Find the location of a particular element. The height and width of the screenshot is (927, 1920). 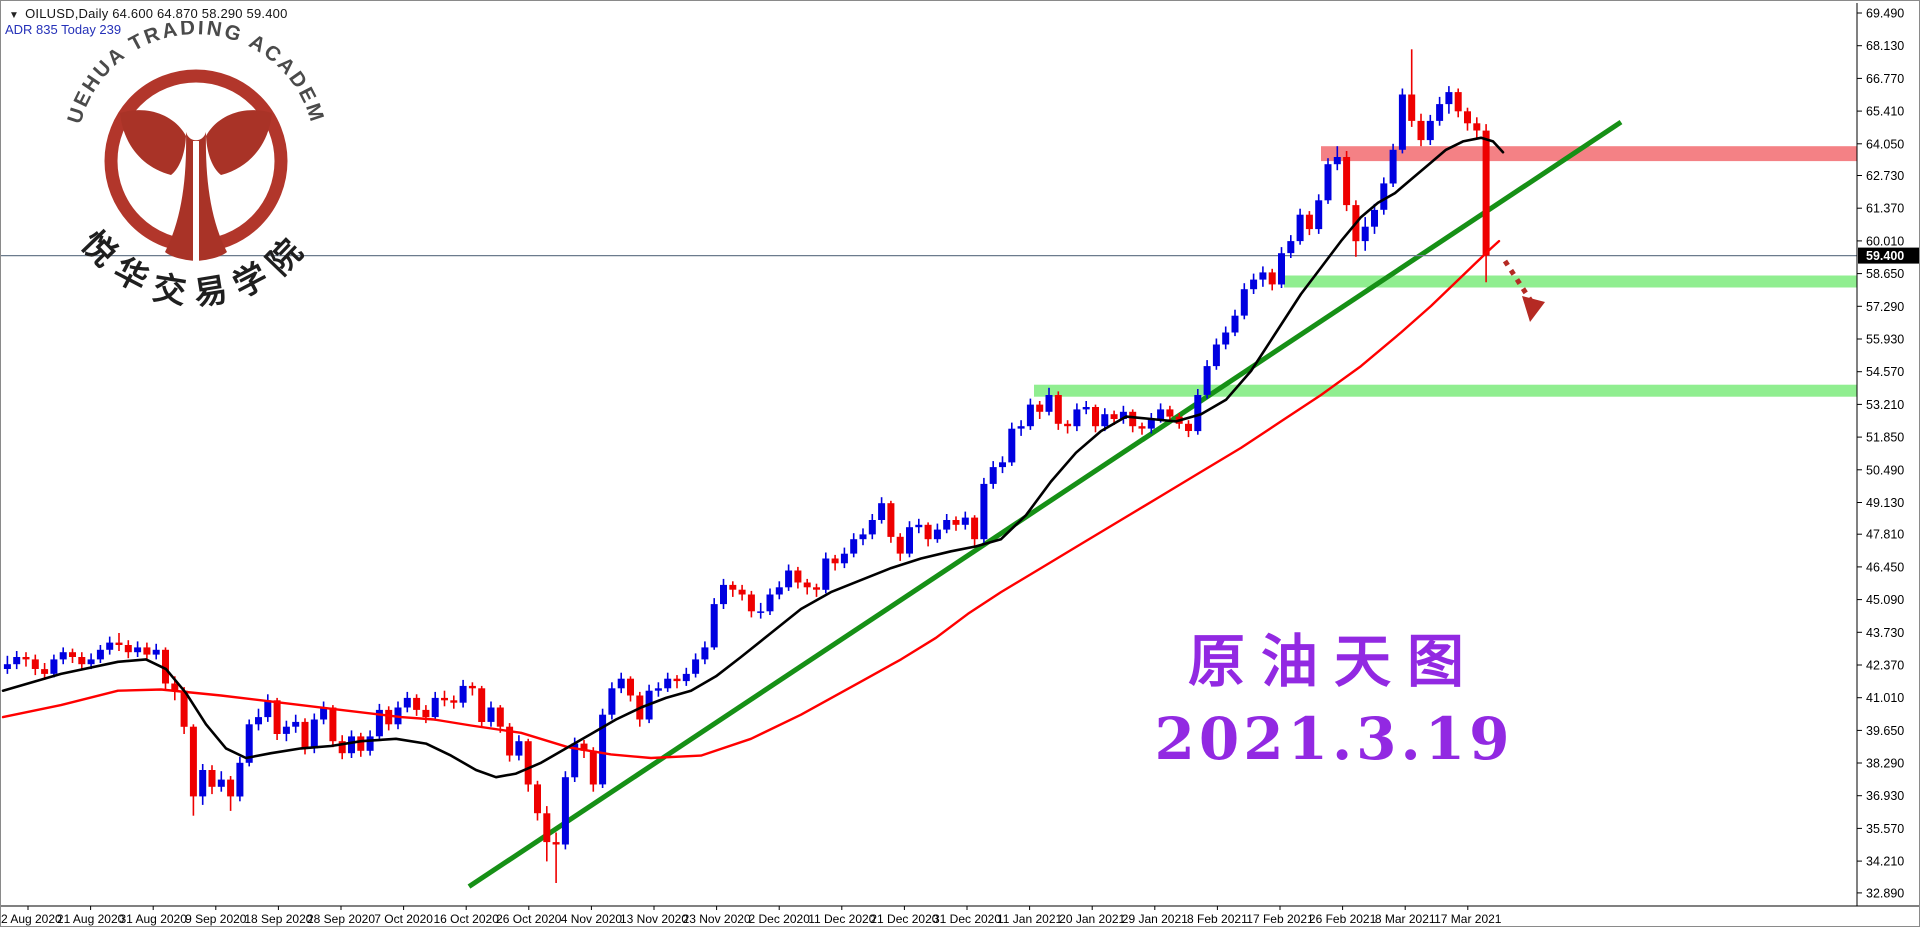

svg-text: 41.010 is located at coordinates (1885, 698).